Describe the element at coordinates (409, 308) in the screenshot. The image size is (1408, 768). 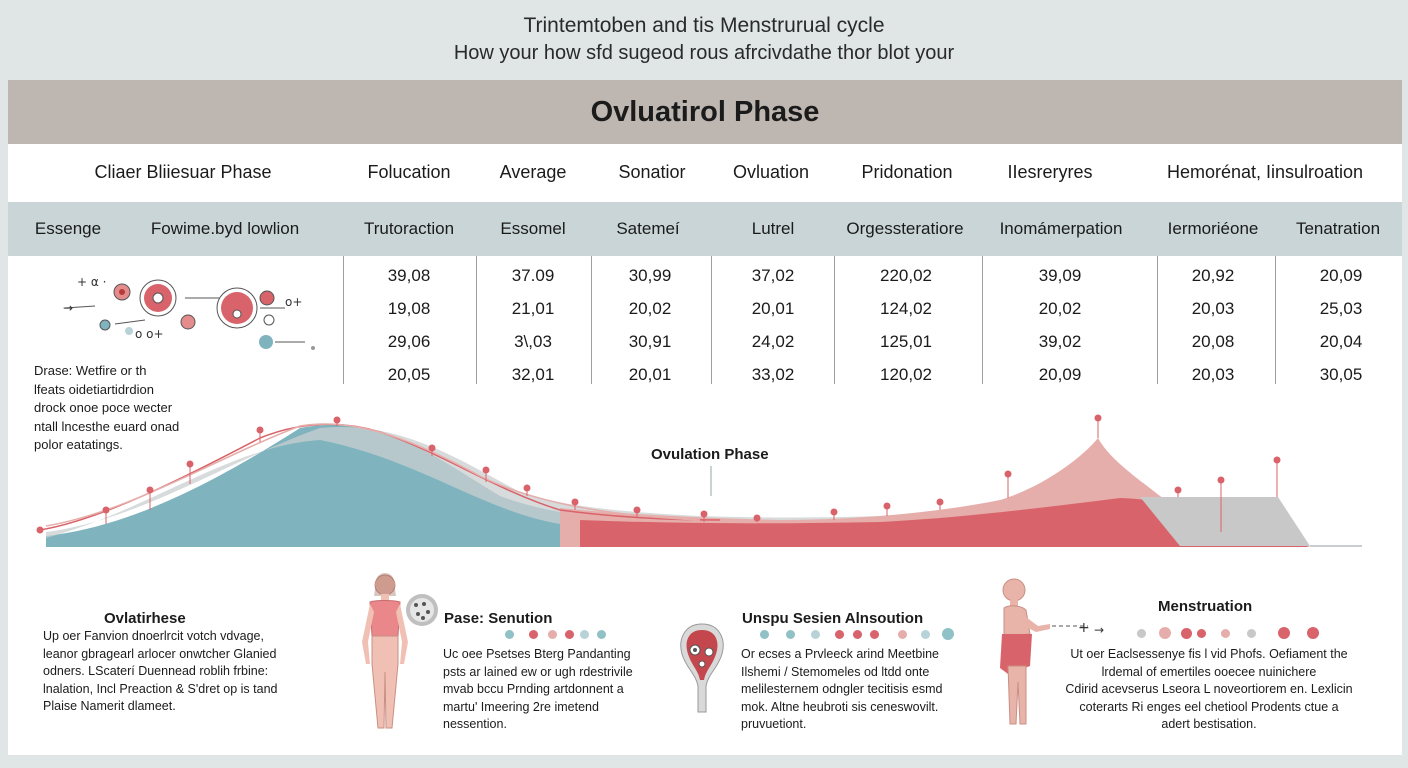
I see `table-cell: 19,08` at that location.